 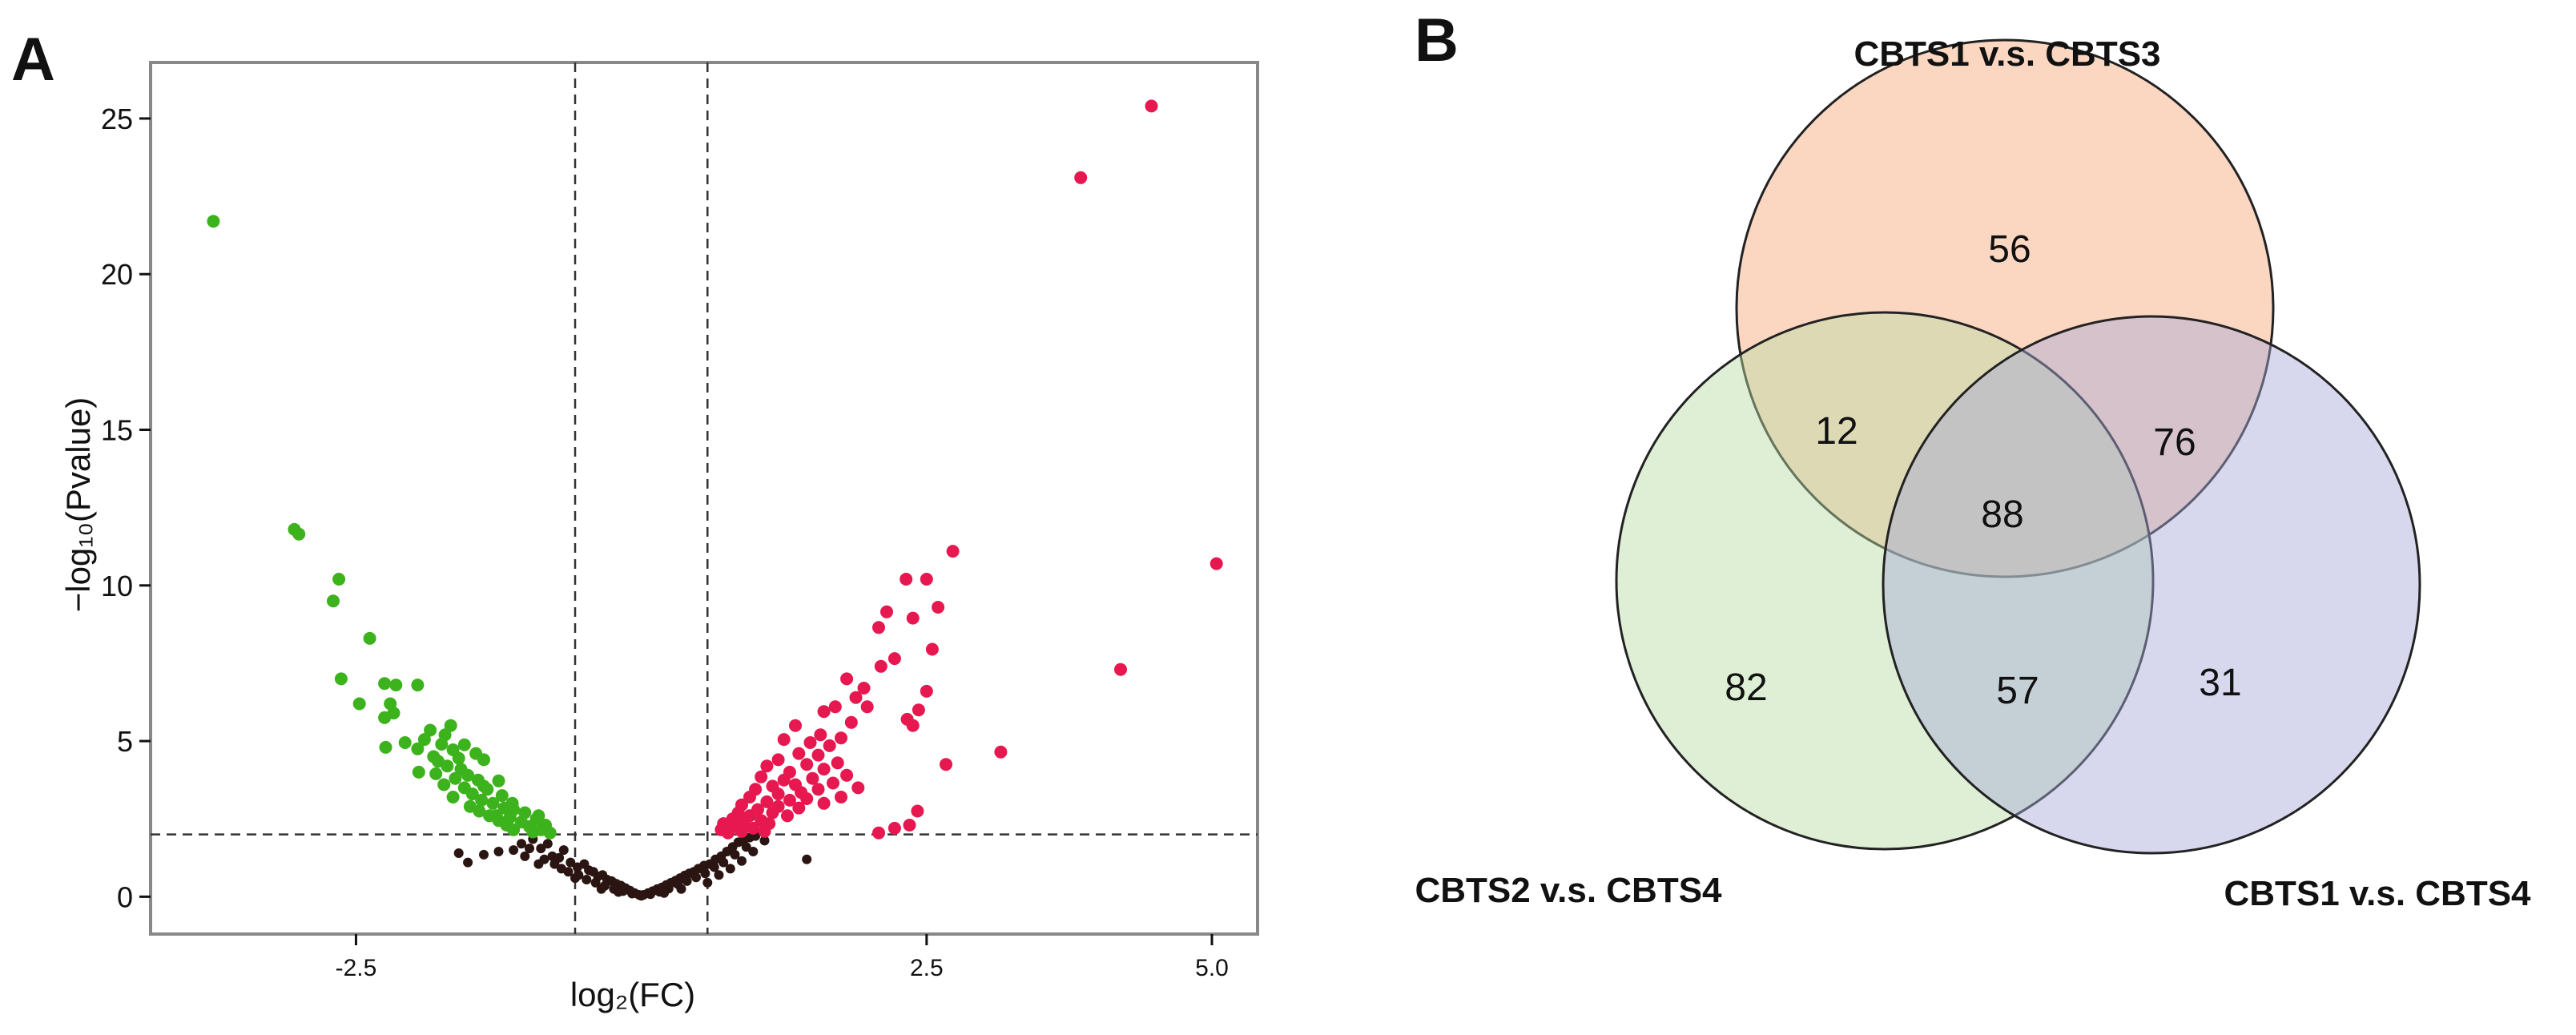 I want to click on venn-region-only-cbts2-cbts4: 82, so click(x=1746, y=688).